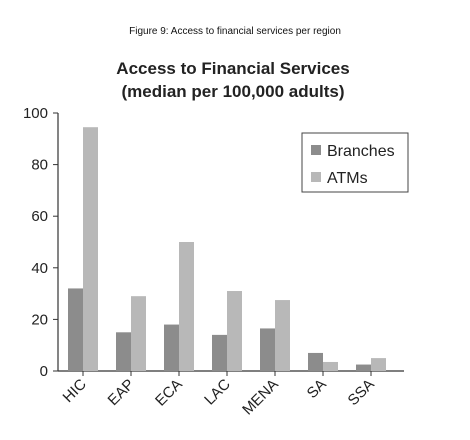 Image resolution: width=470 pixels, height=440 pixels. What do you see at coordinates (315, 361) in the screenshot?
I see `bar-branches-sa` at bounding box center [315, 361].